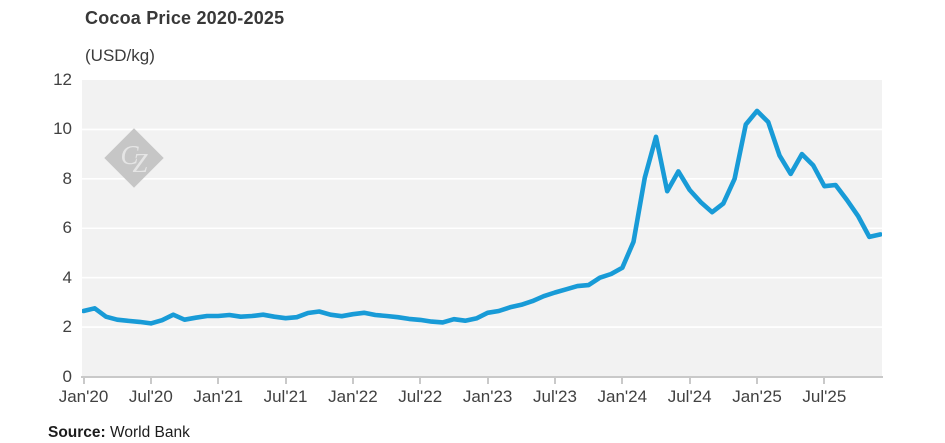 The height and width of the screenshot is (443, 945). Describe the element at coordinates (139, 163) in the screenshot. I see `watermark-letter-z: Z` at that location.